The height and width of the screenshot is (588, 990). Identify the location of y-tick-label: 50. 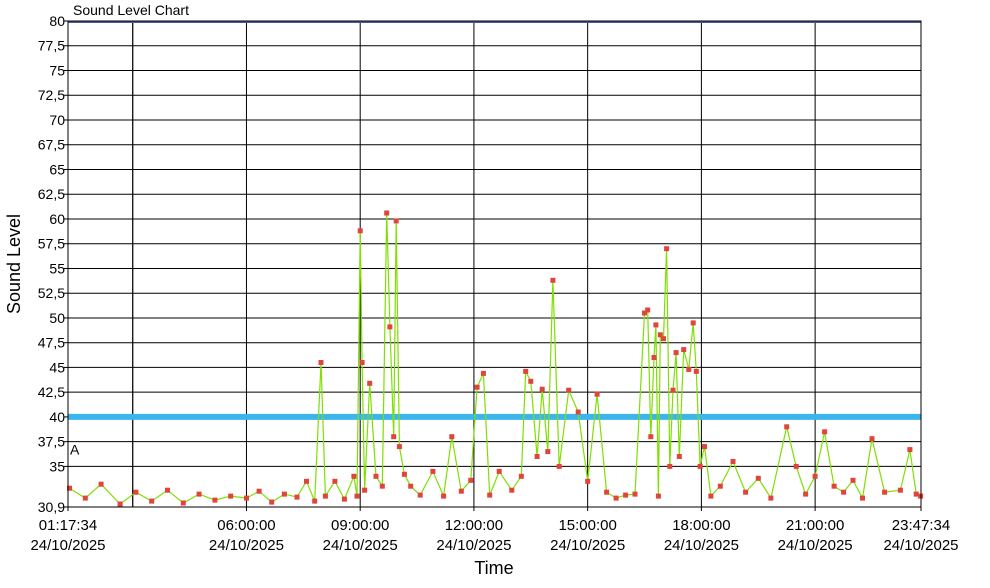
(57, 318).